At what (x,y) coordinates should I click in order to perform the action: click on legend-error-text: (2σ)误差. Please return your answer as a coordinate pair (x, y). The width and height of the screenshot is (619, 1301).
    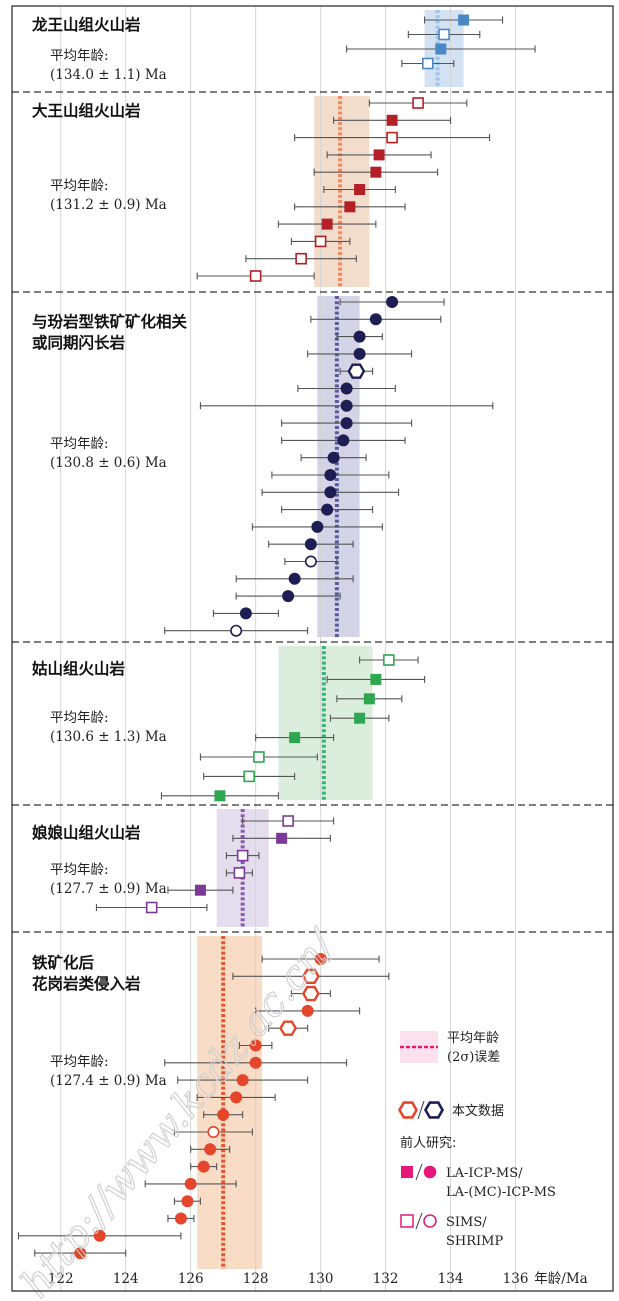
    Looking at the image, I should click on (473, 1057).